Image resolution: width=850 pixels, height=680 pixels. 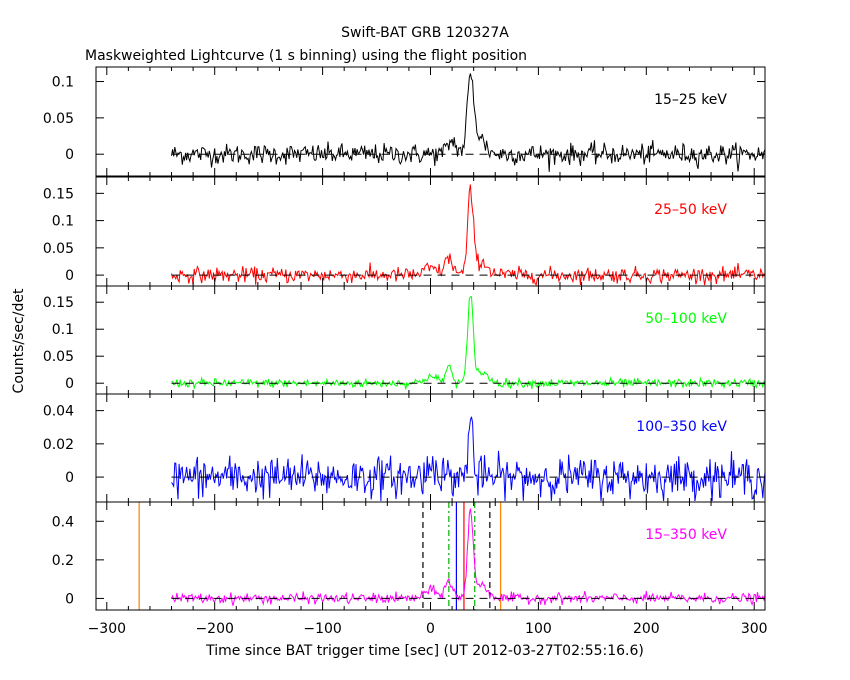 I want to click on band-label: 50–100 keV, so click(x=686, y=319).